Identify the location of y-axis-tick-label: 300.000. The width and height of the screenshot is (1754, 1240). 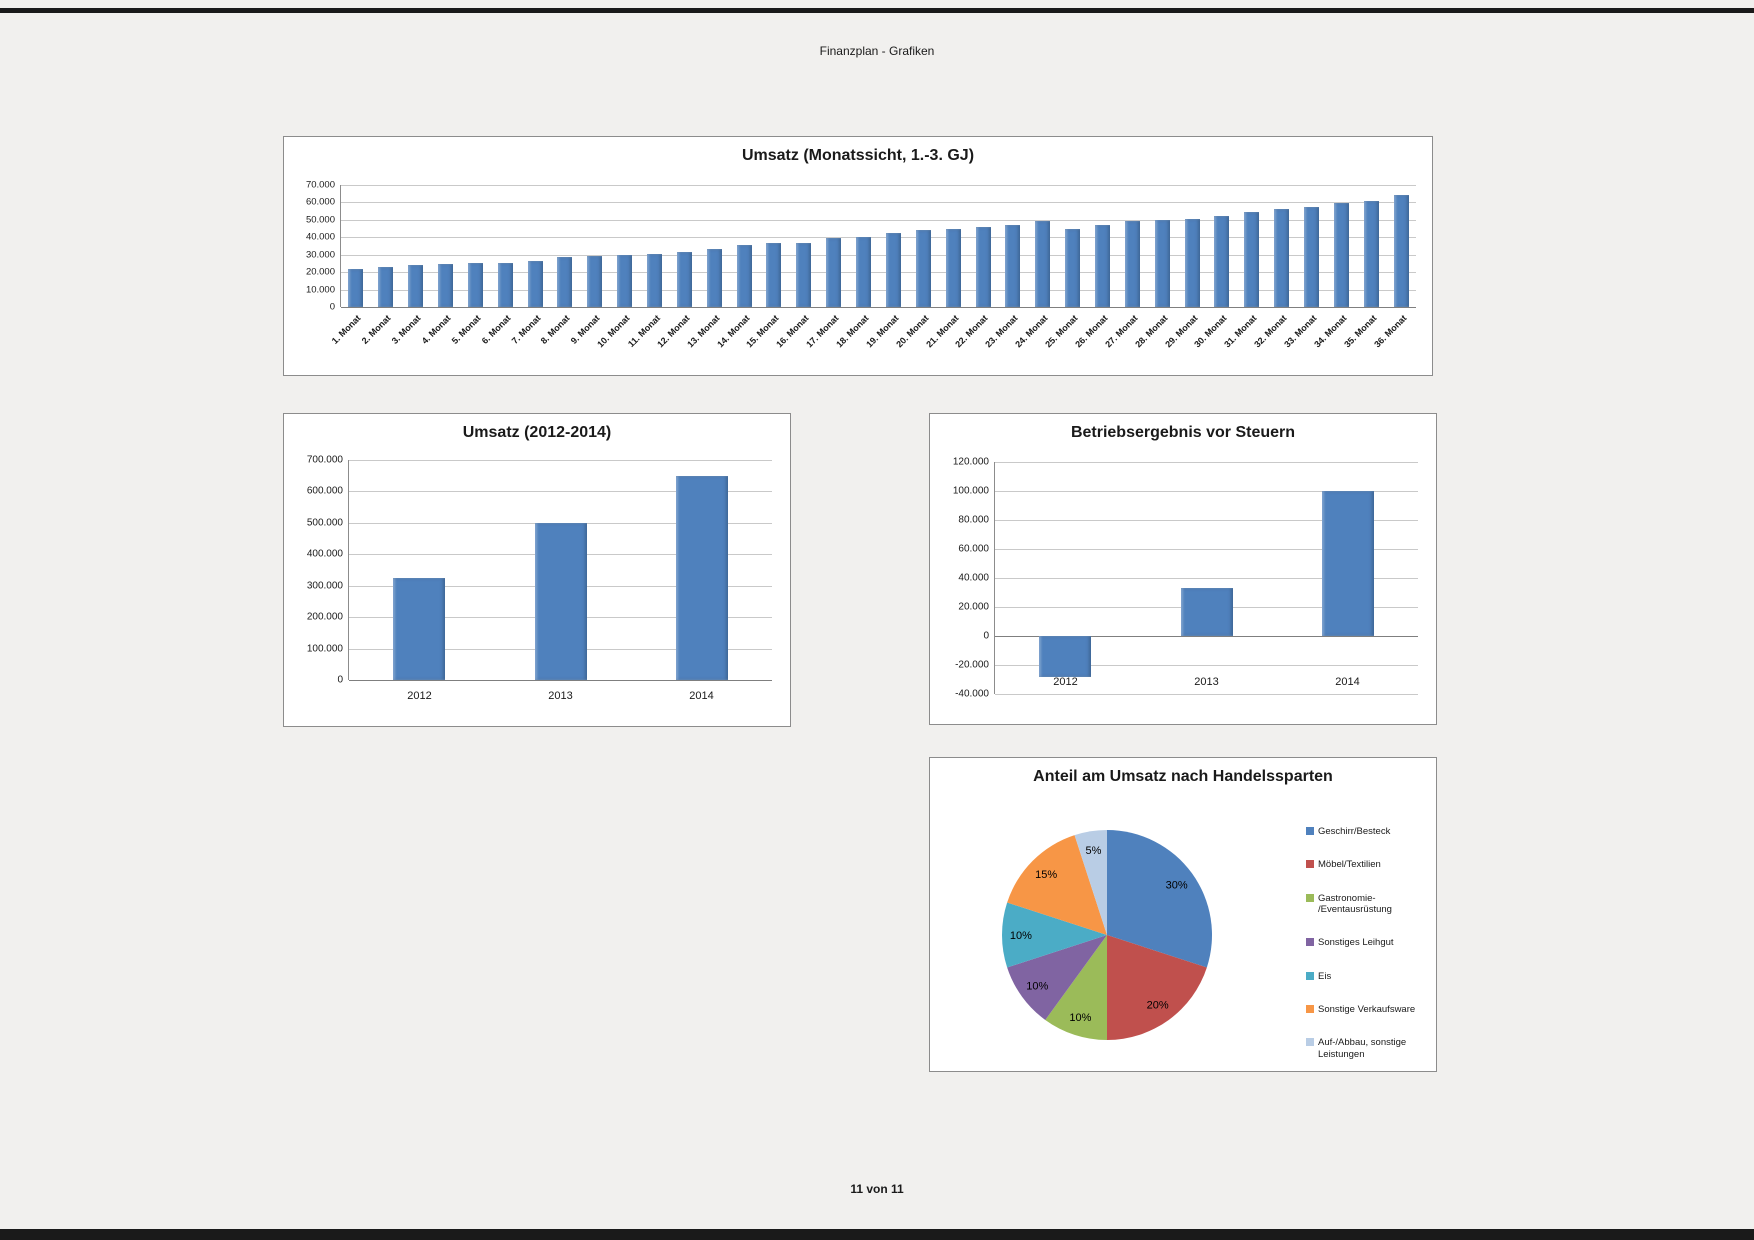
(324, 586).